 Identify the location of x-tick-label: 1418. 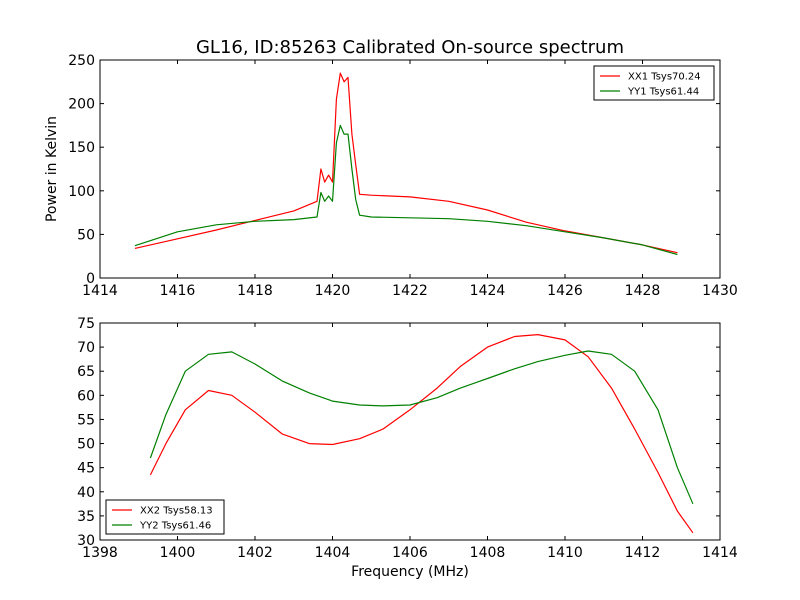
(255, 291).